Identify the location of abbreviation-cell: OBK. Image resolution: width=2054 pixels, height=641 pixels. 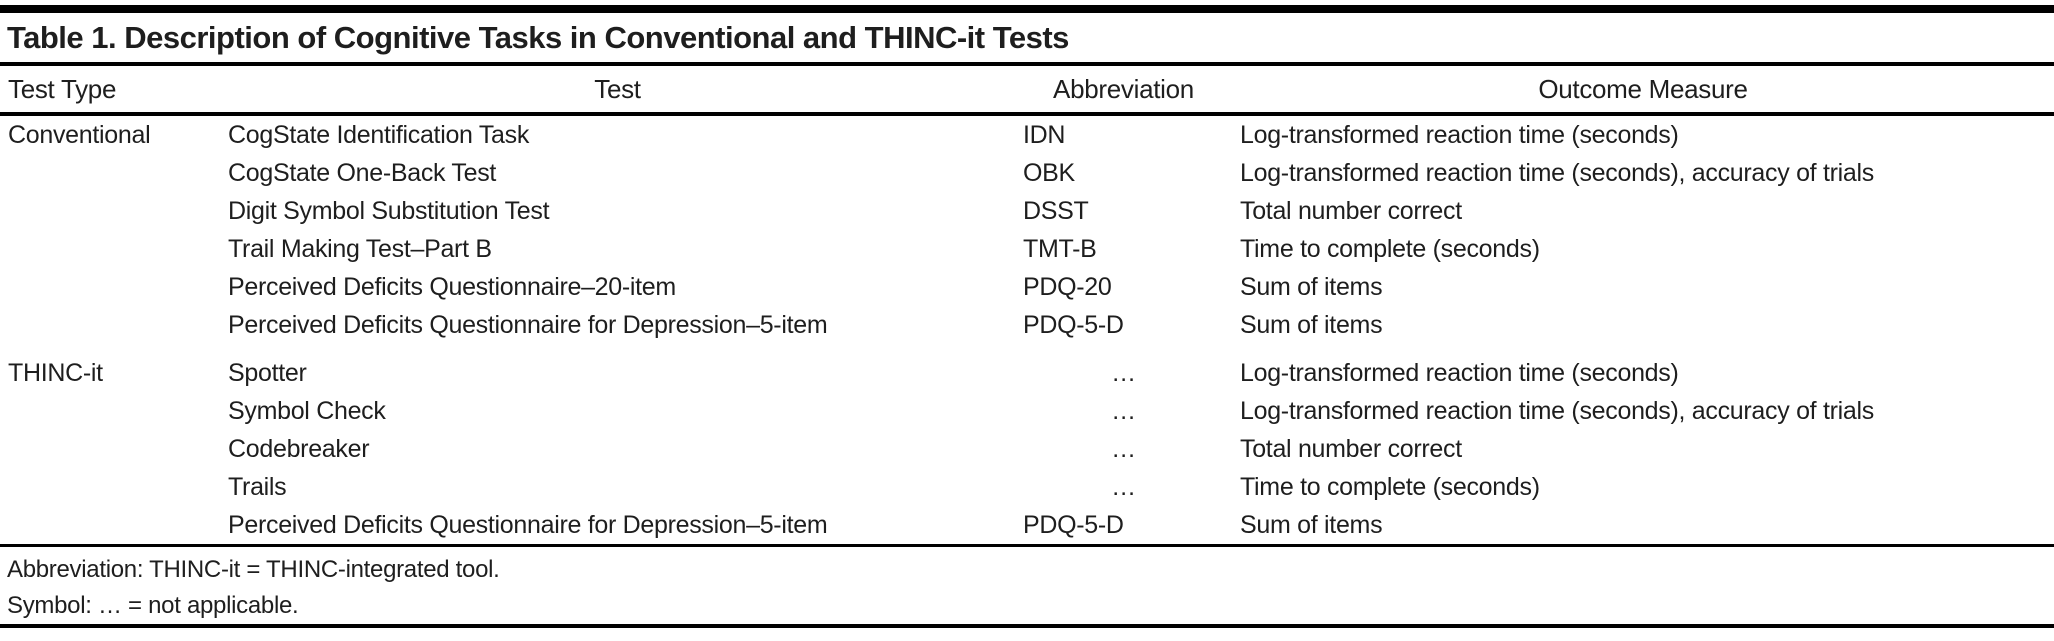
(1049, 172).